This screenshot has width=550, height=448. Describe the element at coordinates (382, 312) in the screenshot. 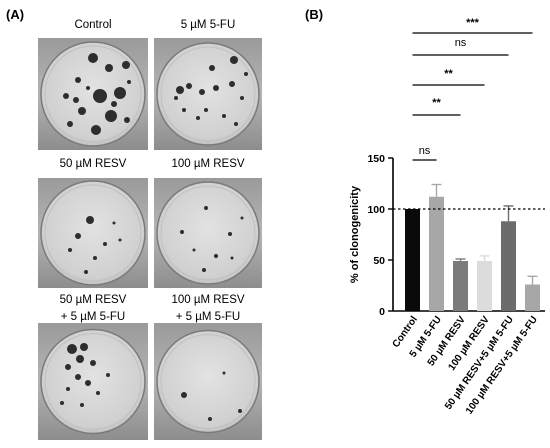

I see `y-tick-label: 0` at that location.